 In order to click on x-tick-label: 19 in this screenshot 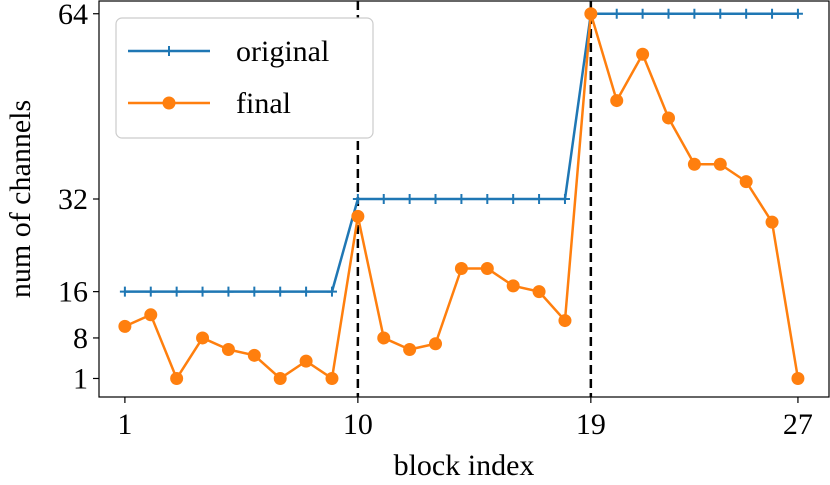, I will do `click(591, 424)`.